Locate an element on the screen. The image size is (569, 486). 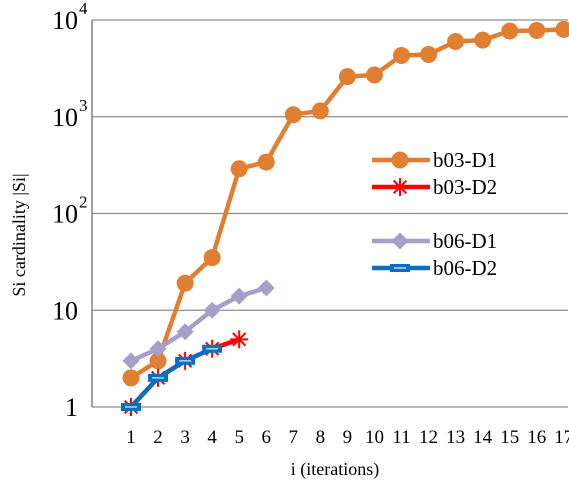
legend-item-b03-D1: b03-D1 is located at coordinates (434, 160).